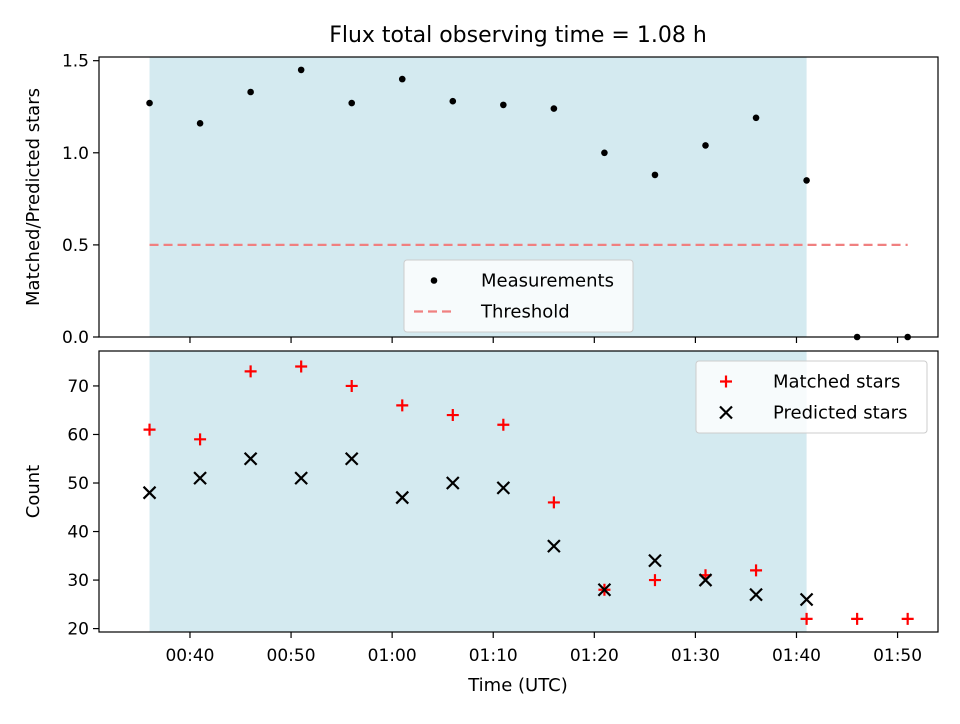 The height and width of the screenshot is (724, 960). Describe the element at coordinates (33, 491) in the screenshot. I see `bottom-y-axis-label: Count` at that location.